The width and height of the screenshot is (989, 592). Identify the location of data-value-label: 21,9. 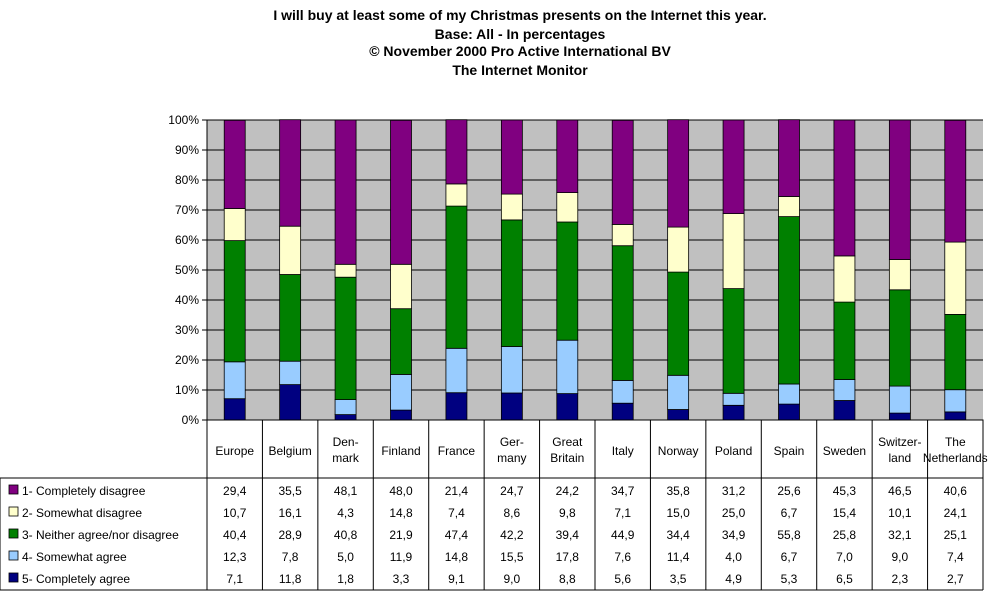
(401, 535).